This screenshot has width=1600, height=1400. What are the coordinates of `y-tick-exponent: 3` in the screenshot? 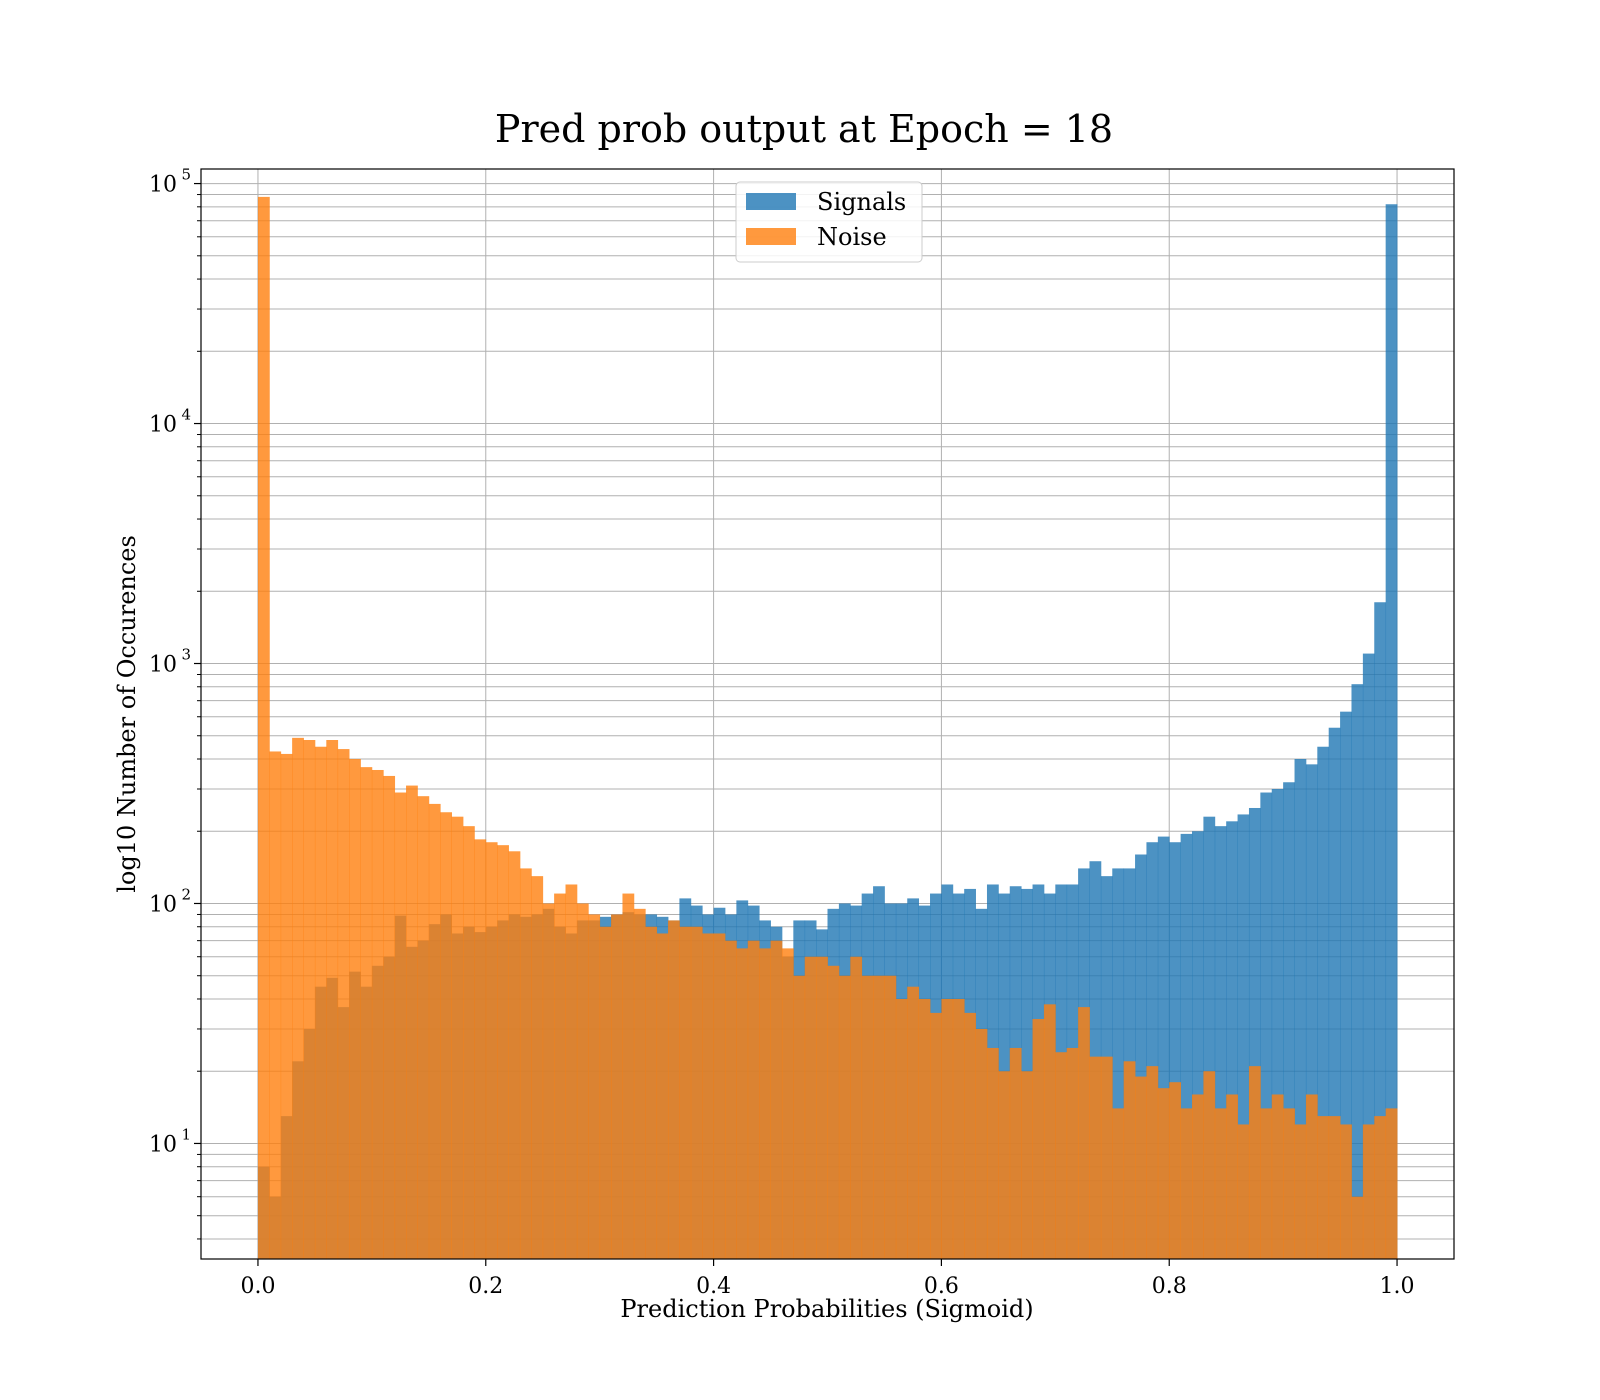 It's located at (186, 655).